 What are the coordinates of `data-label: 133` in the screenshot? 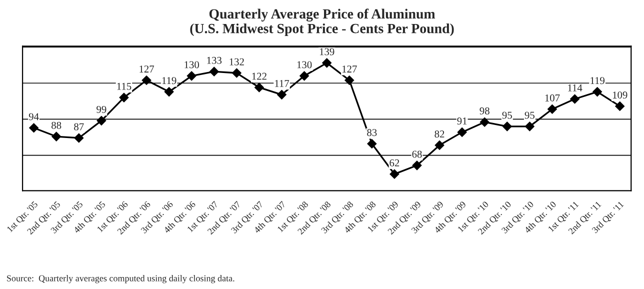 It's located at (214, 60).